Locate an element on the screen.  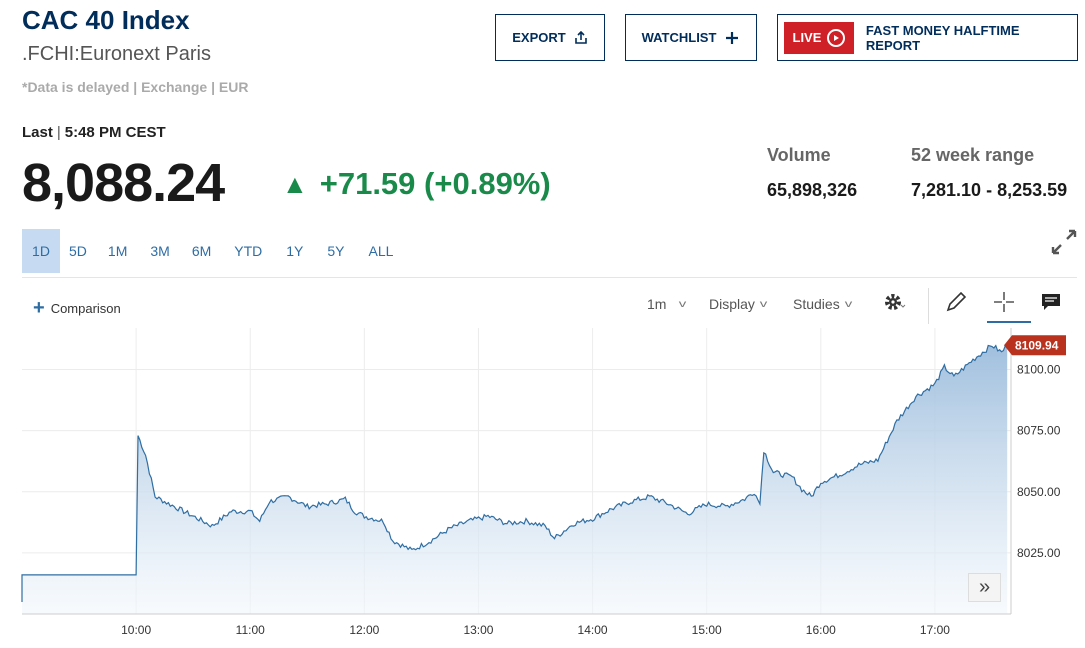
watchlist-label: WATCHLIST is located at coordinates (679, 37).